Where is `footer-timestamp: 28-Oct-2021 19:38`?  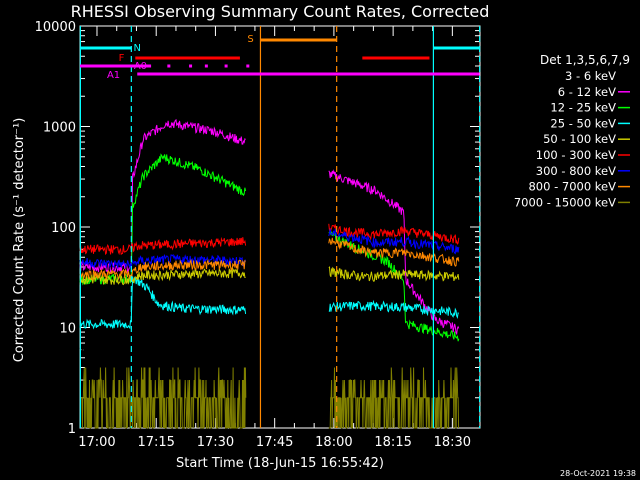 footer-timestamp: 28-Oct-2021 19:38 is located at coordinates (598, 473).